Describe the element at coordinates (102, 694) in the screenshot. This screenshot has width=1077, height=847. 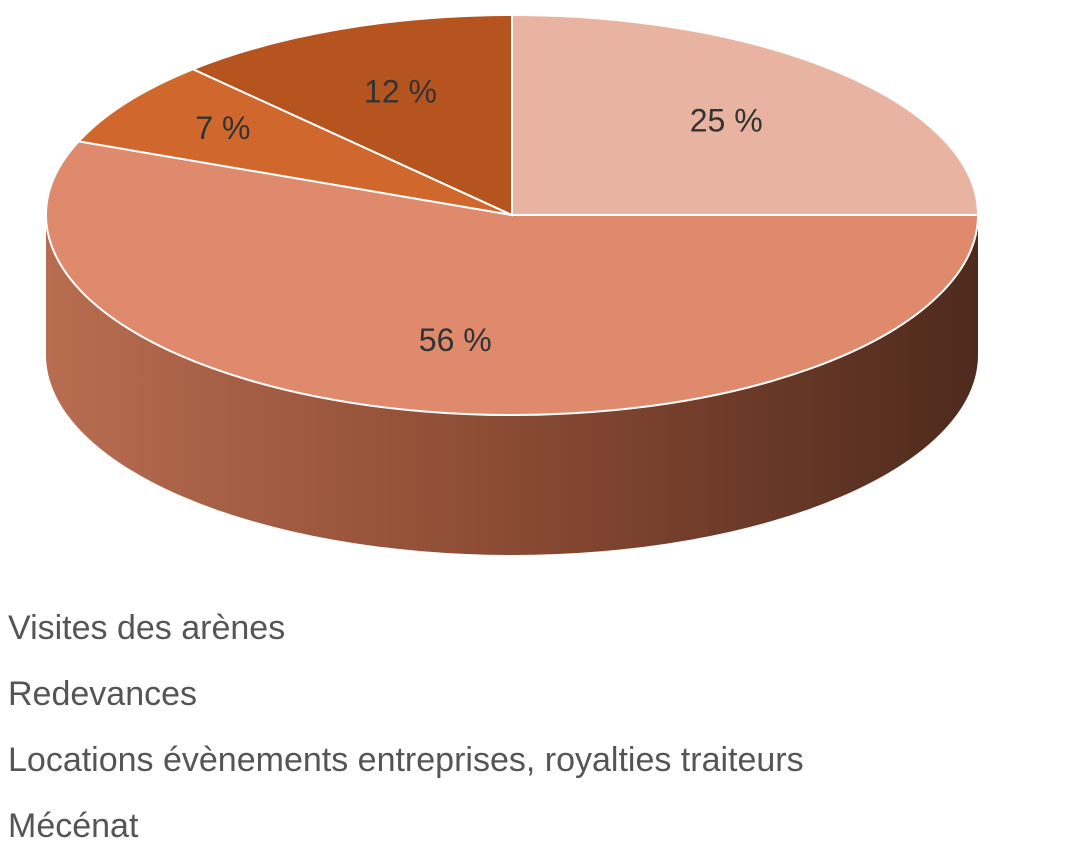
I see `legend-entry: Redevances` at that location.